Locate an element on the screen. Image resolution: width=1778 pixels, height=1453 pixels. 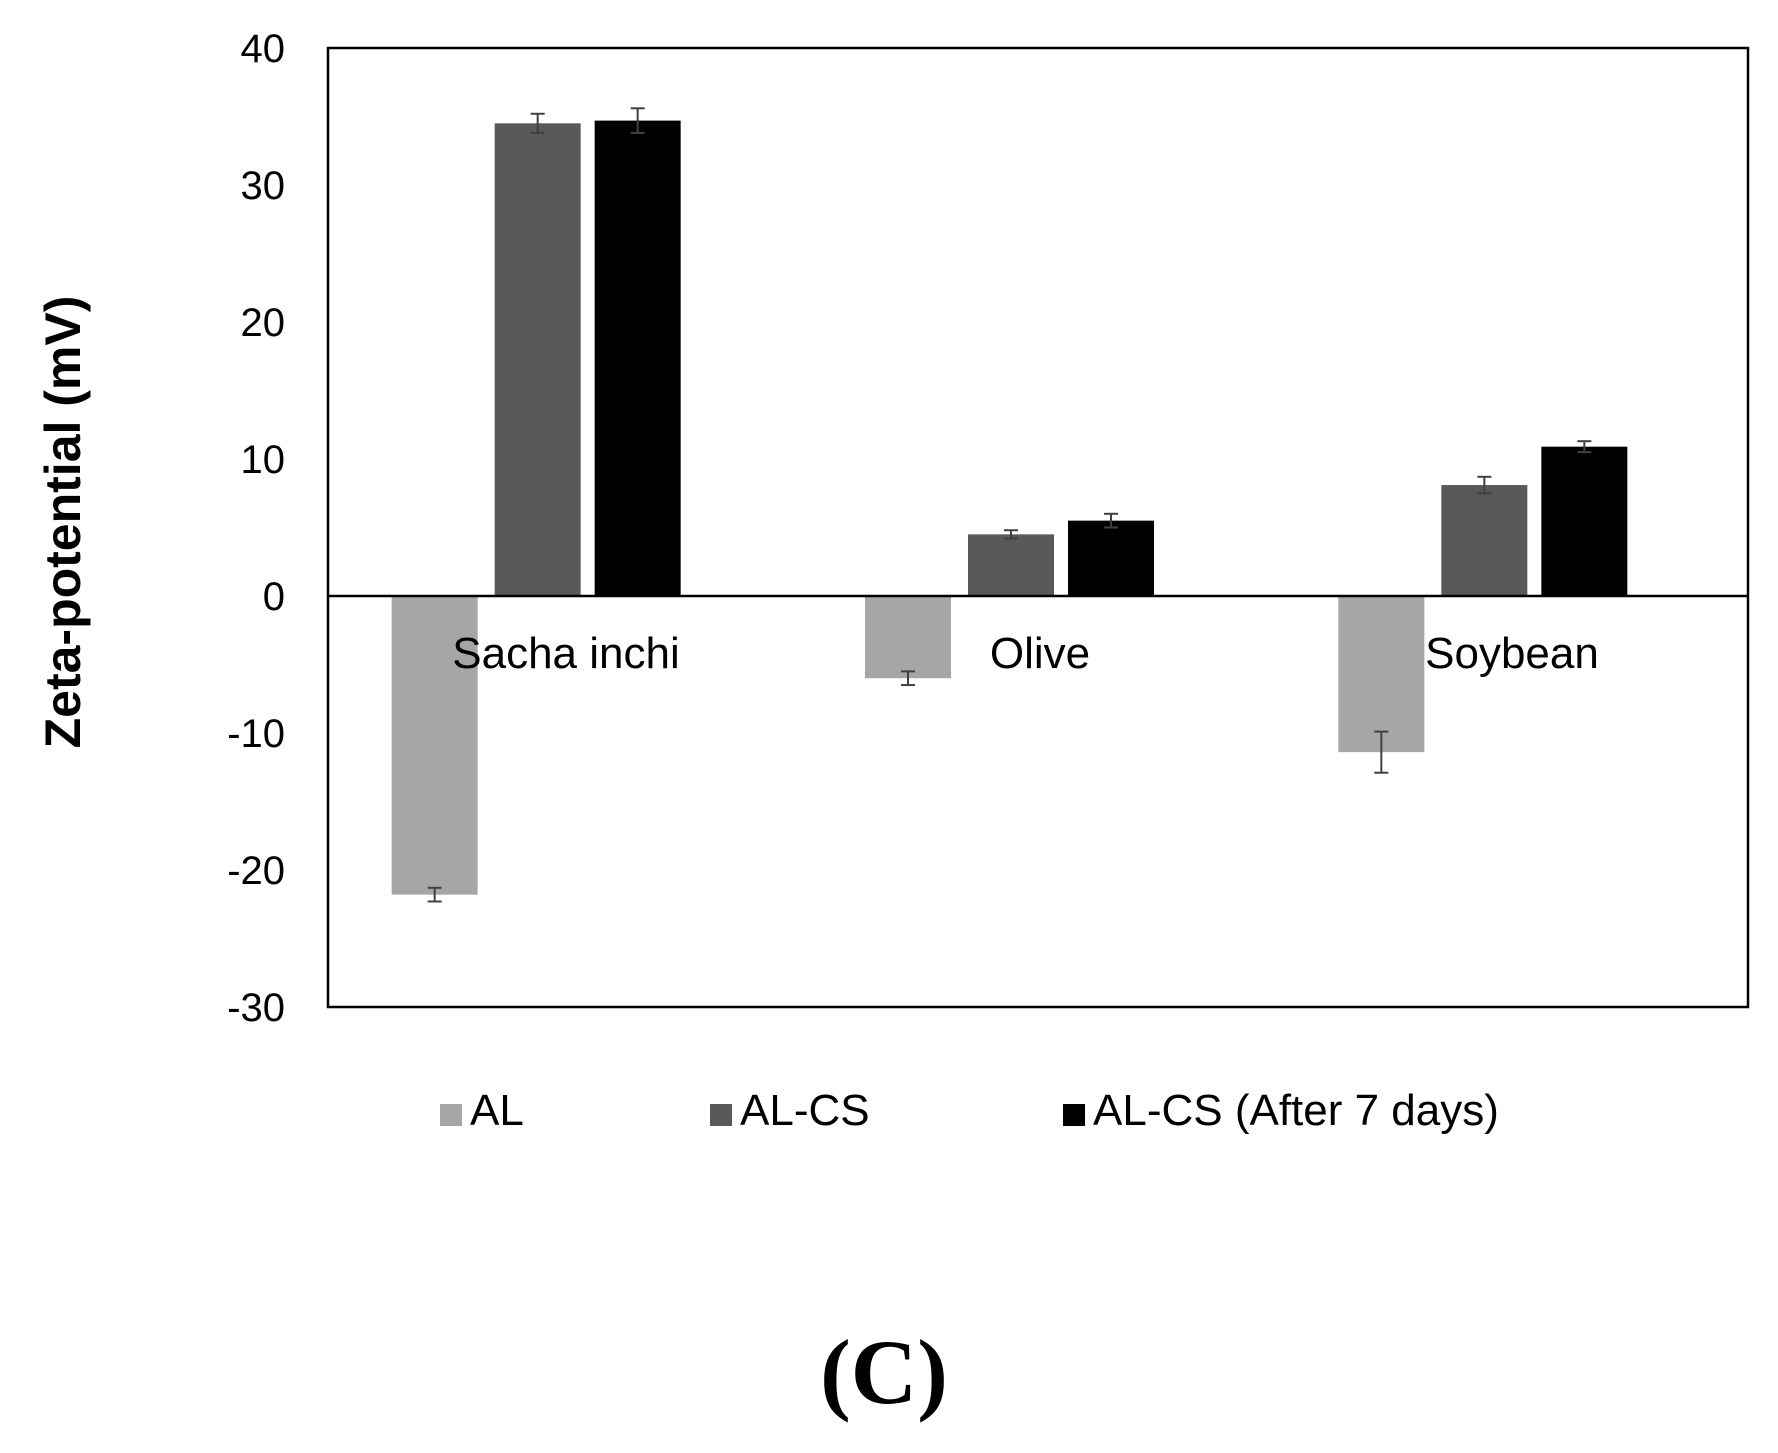
legend-label: AL-CS is located at coordinates (805, 1110).